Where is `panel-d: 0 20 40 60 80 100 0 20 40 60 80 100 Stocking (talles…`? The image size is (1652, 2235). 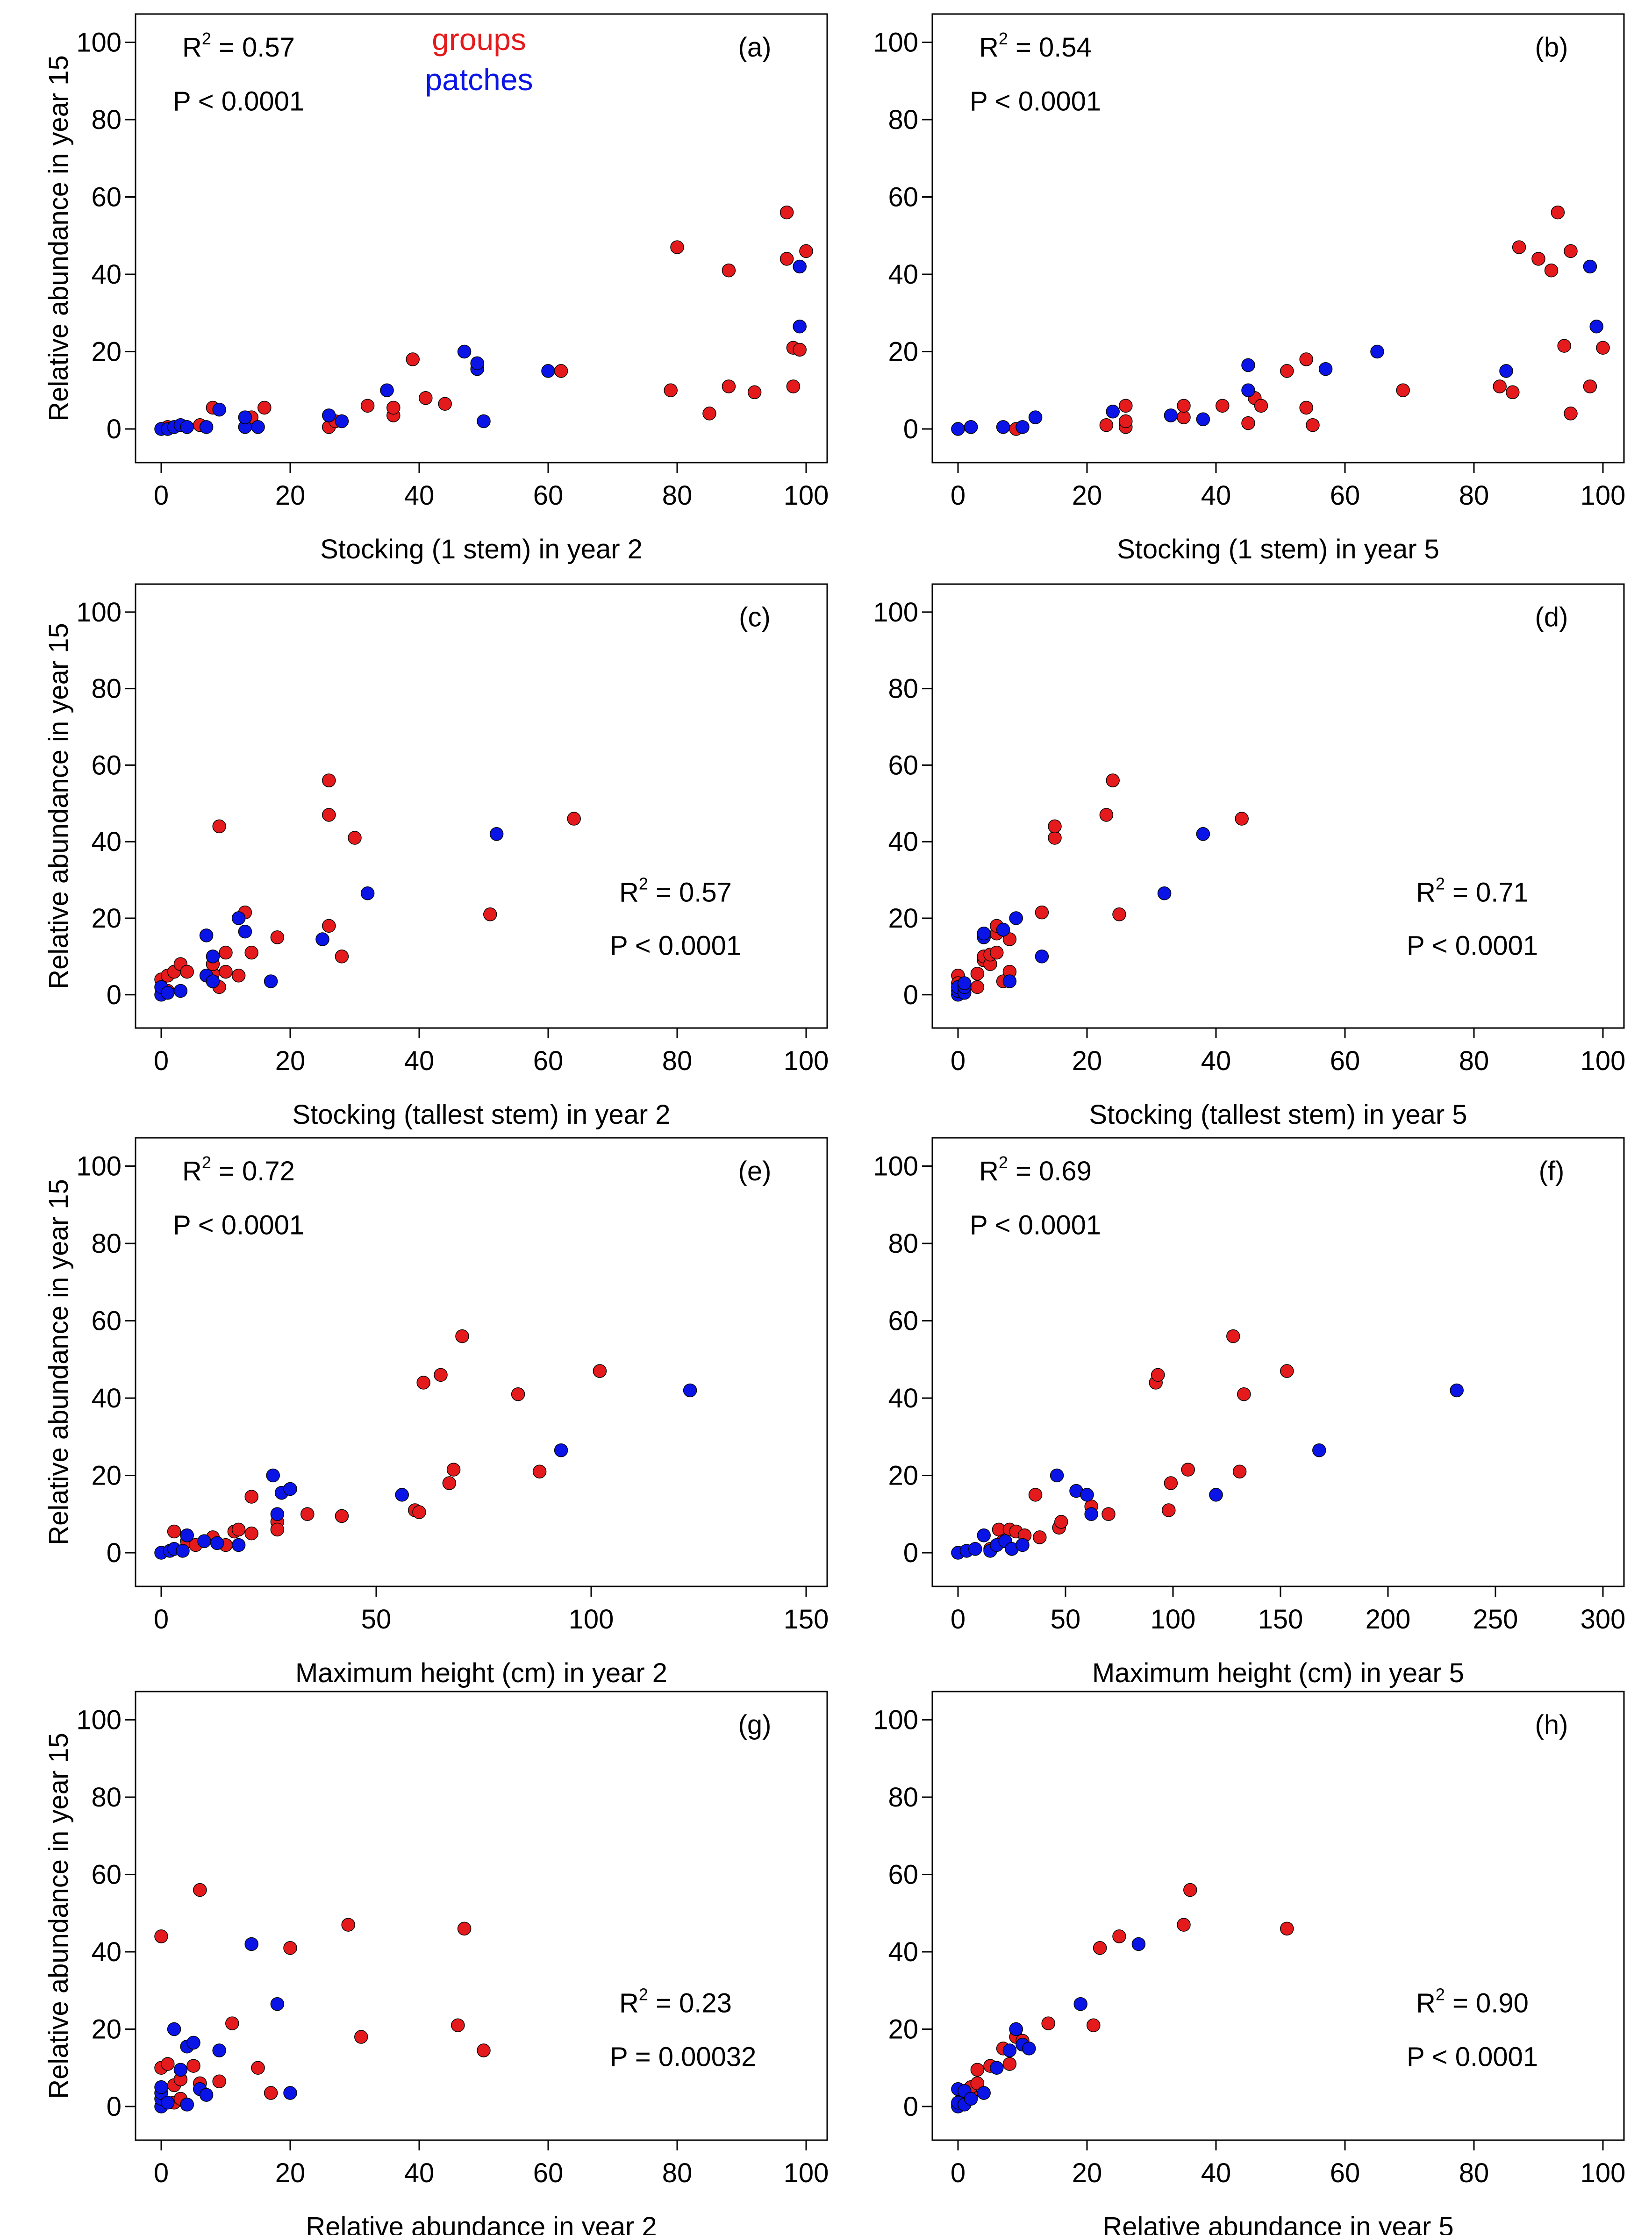
panel-d: 0 20 40 60 80 100 0 20 40 60 80 100 Stocking (talles… is located at coordinates (1249, 856).